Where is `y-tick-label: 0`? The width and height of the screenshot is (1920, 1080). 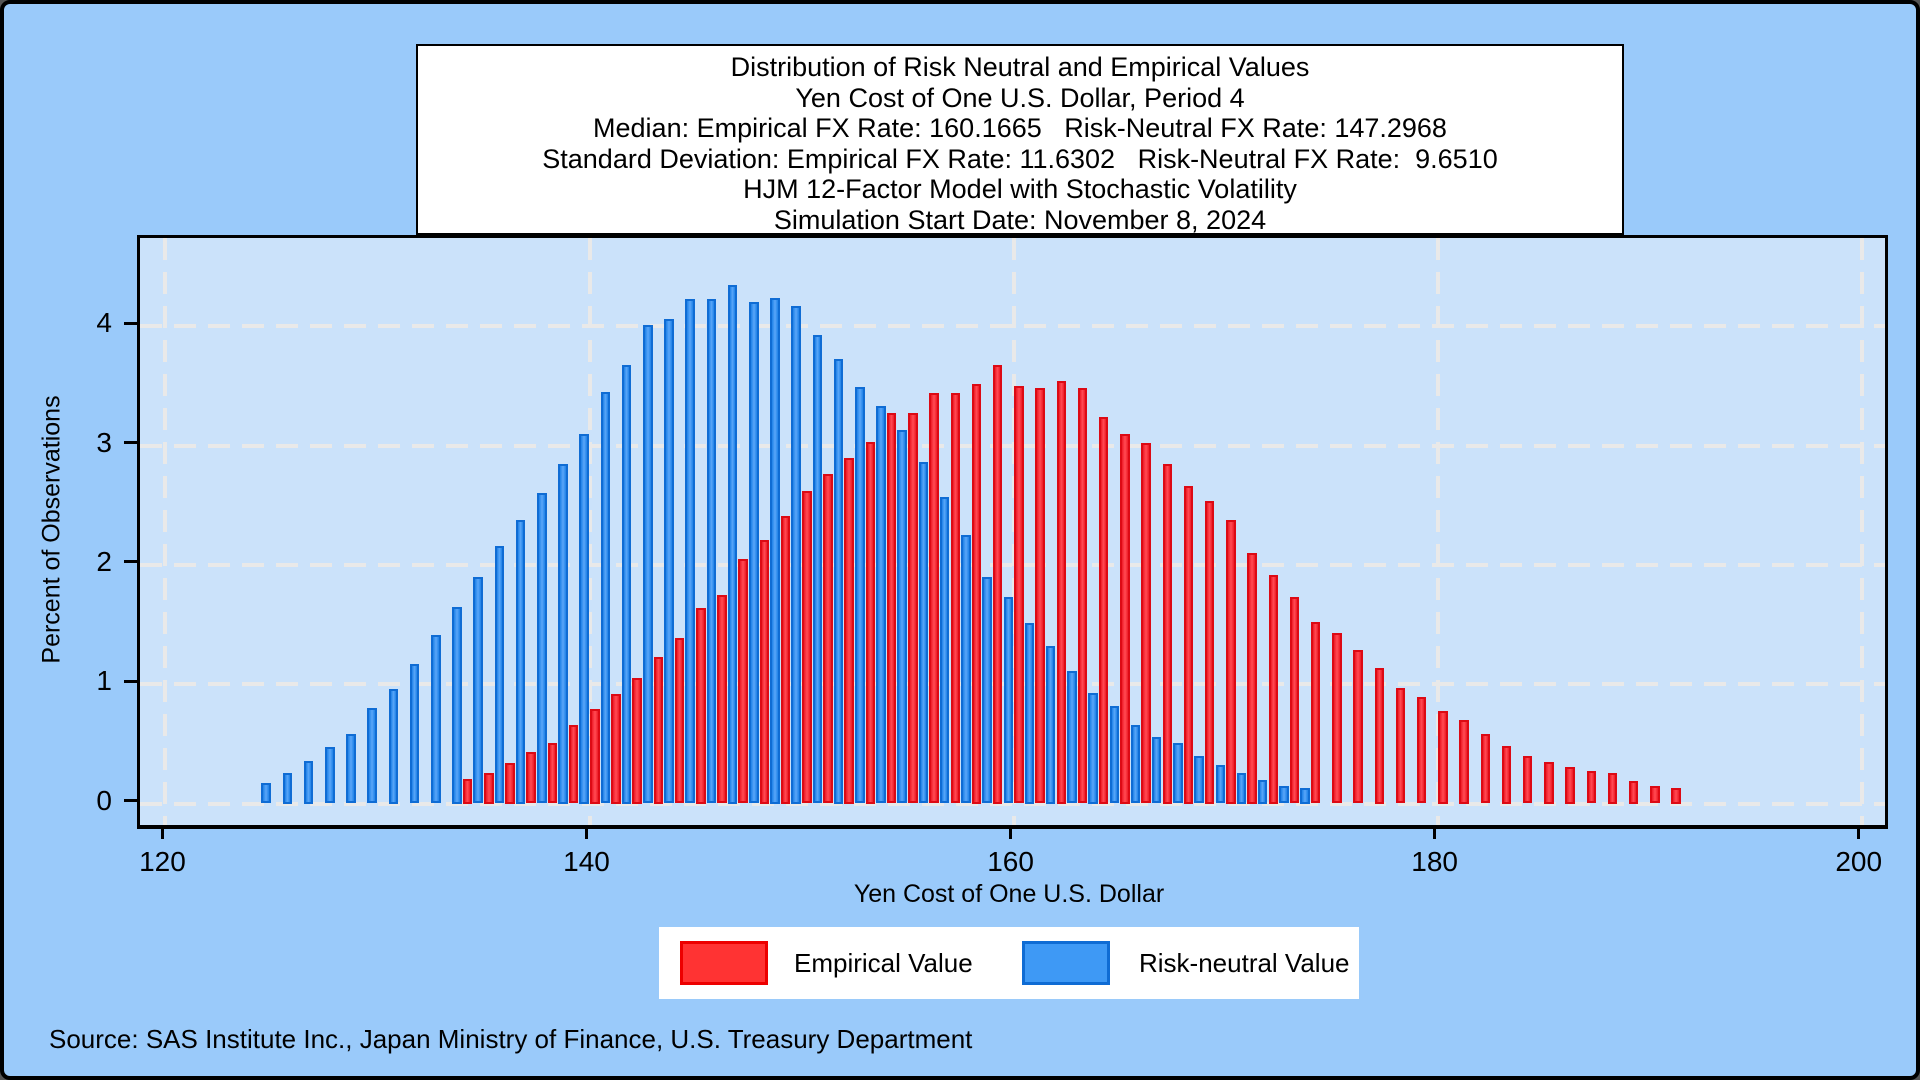 y-tick-label: 0 is located at coordinates (104, 800).